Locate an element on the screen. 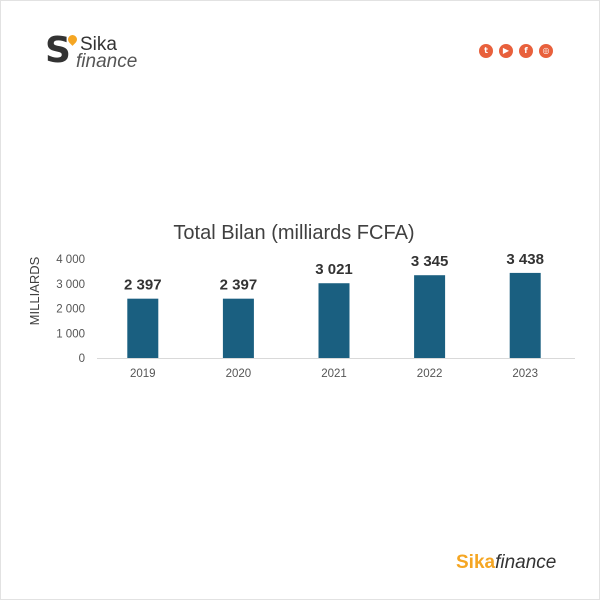 The width and height of the screenshot is (600, 600). data-label: 3 345 is located at coordinates (430, 261).